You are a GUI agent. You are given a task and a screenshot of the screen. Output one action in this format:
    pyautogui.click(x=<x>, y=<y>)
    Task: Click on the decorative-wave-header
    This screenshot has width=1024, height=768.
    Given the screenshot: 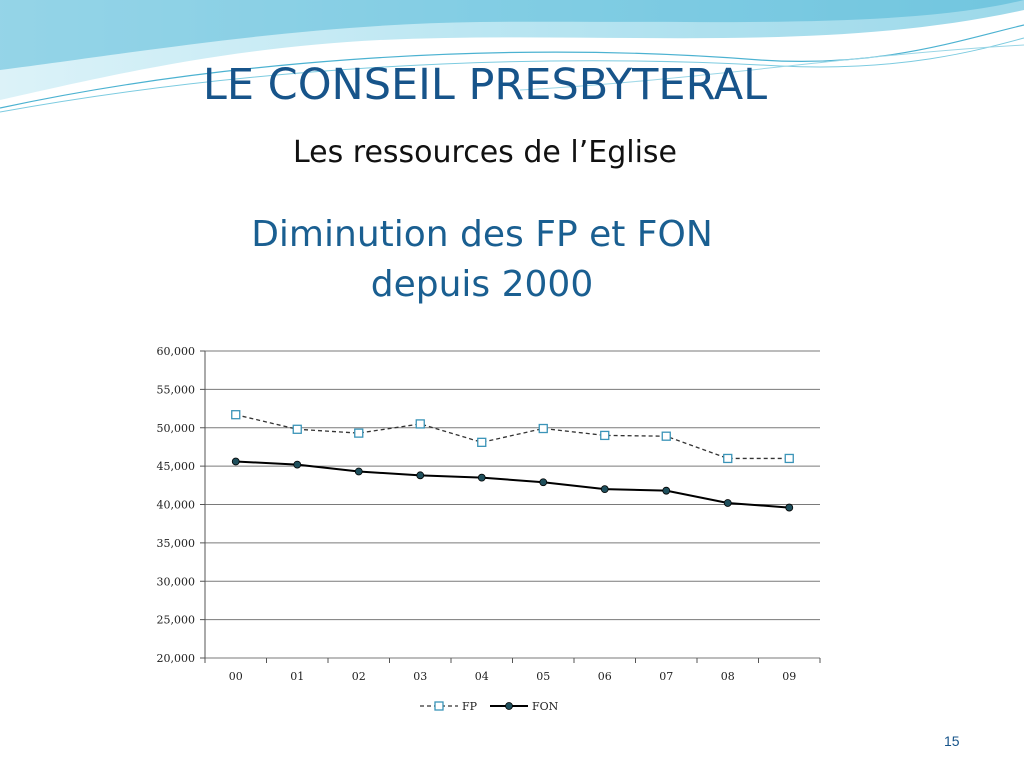 What is the action you would take?
    pyautogui.click(x=512, y=56)
    